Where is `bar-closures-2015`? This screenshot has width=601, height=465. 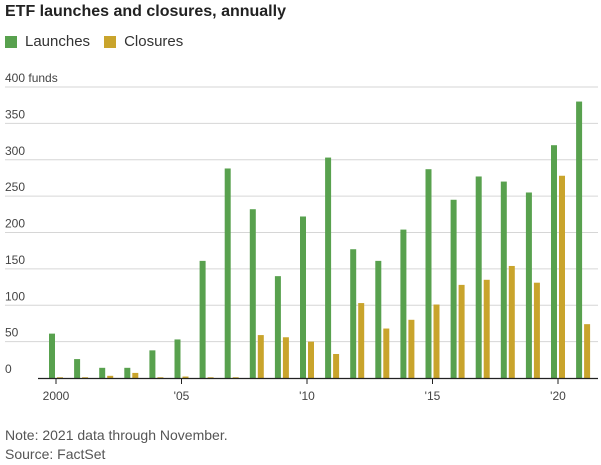 bar-closures-2015 is located at coordinates (436, 341).